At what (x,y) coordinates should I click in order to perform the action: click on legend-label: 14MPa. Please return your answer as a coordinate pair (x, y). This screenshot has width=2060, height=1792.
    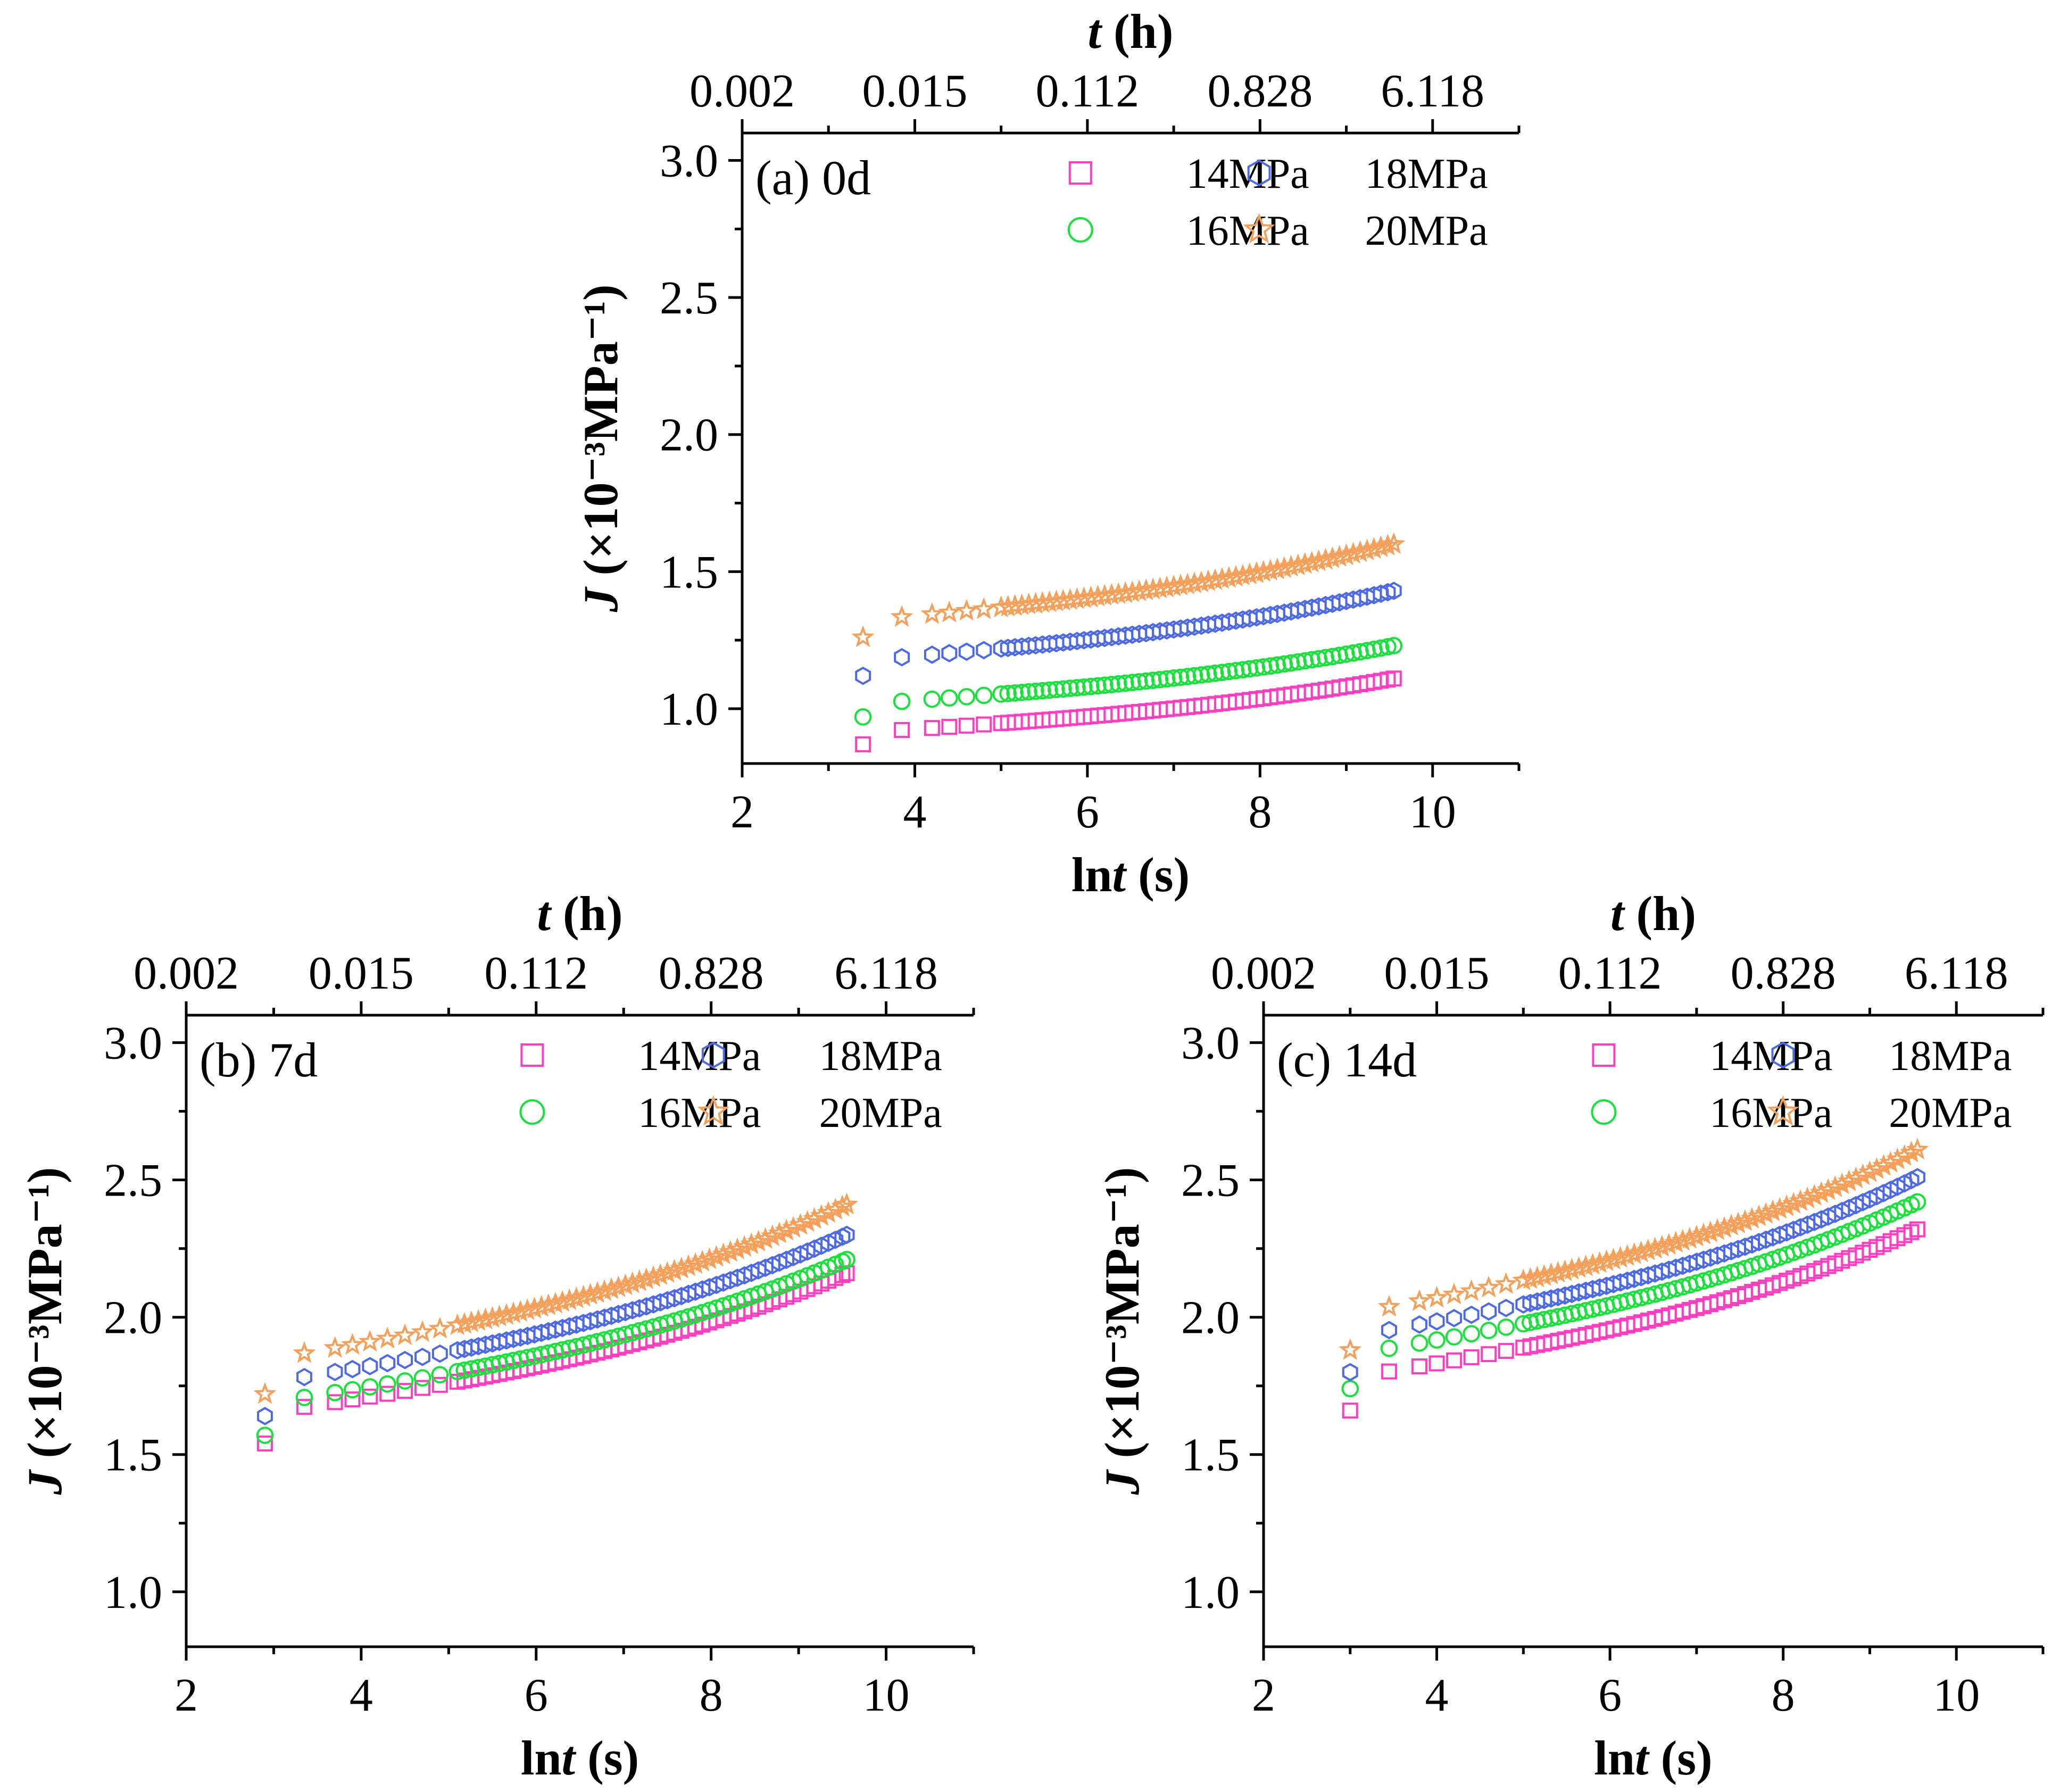
    Looking at the image, I should click on (1771, 1056).